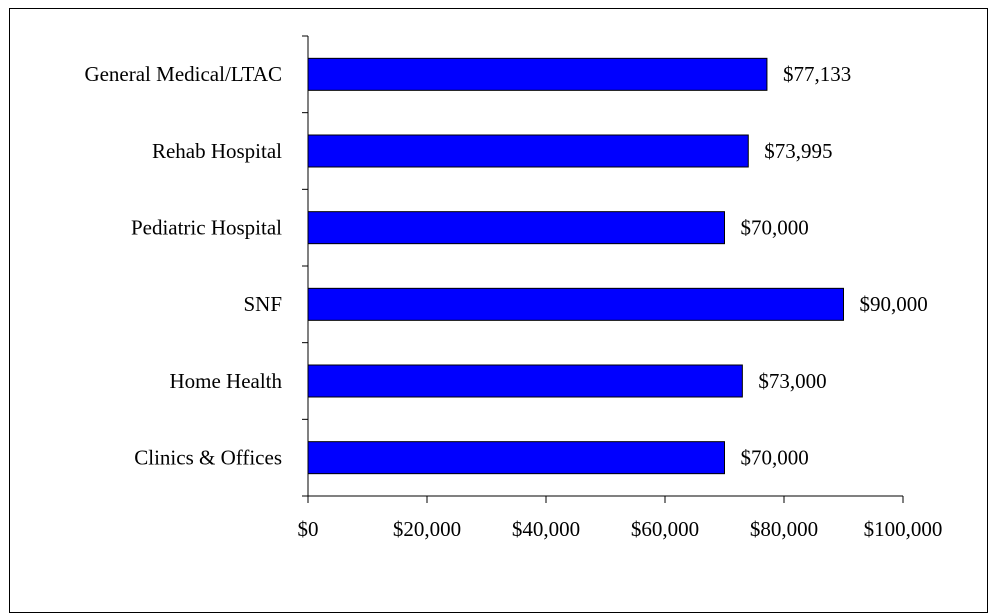  I want to click on y-tick-label: Clinics & Offices, so click(208, 457).